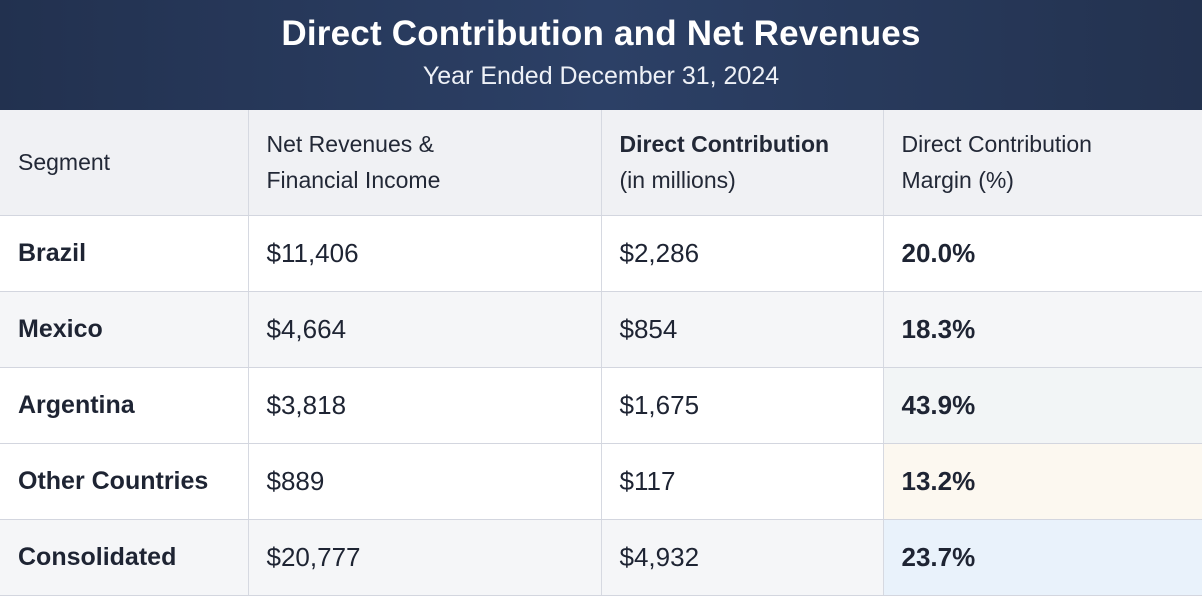 Image resolution: width=1202 pixels, height=597 pixels. What do you see at coordinates (64, 162) in the screenshot?
I see `header-text: Segment` at bounding box center [64, 162].